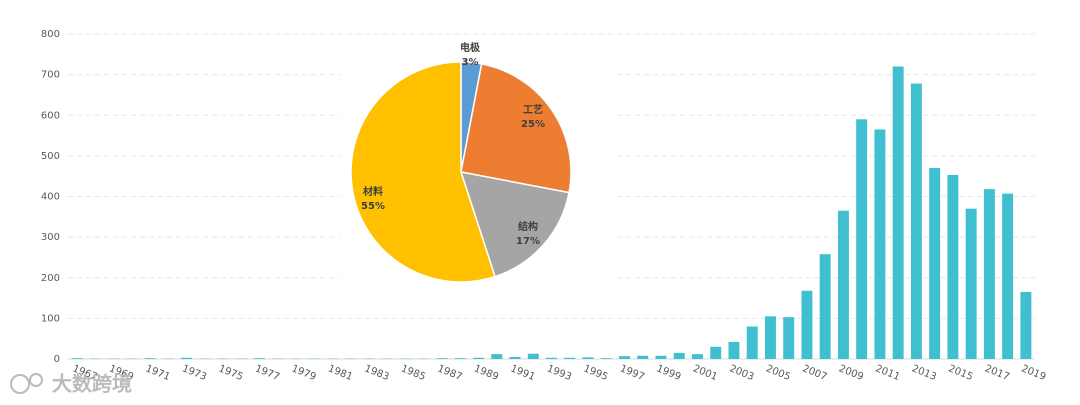  Describe the element at coordinates (596, 373) in the screenshot. I see `x-tick-label: 1995` at that location.